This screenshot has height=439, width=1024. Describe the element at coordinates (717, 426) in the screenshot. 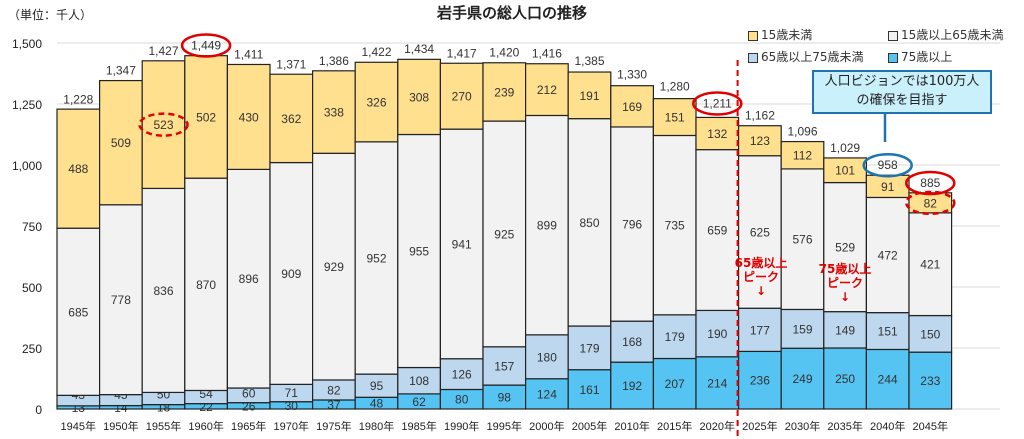

I see `x-tick-label: 2020年` at that location.